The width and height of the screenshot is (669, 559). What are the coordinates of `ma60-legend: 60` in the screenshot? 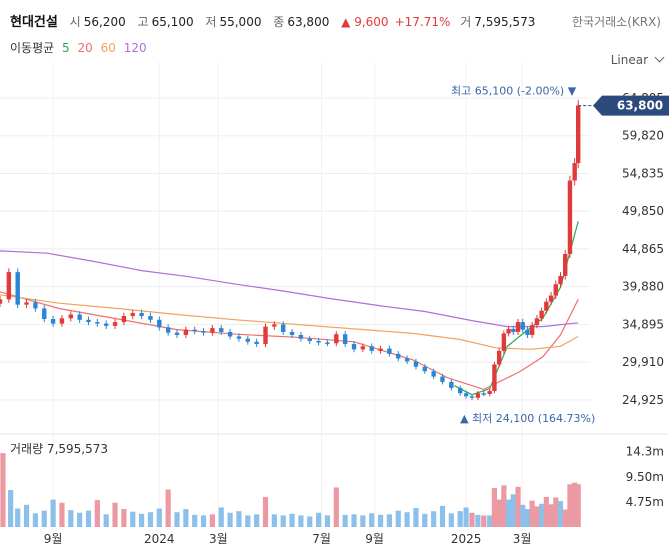 It's located at (108, 48).